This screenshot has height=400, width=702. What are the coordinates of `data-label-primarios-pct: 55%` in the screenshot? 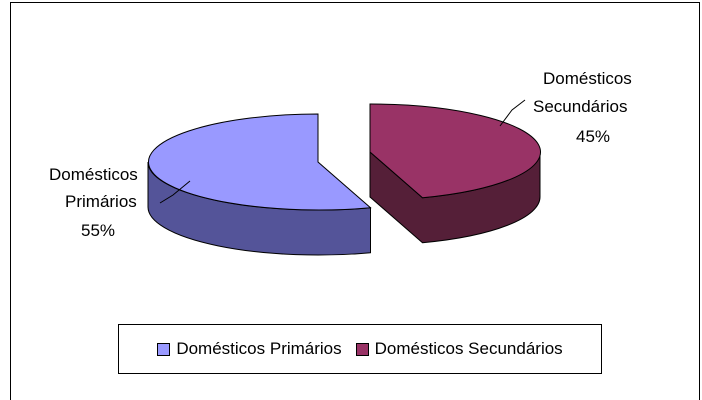 It's located at (98, 230).